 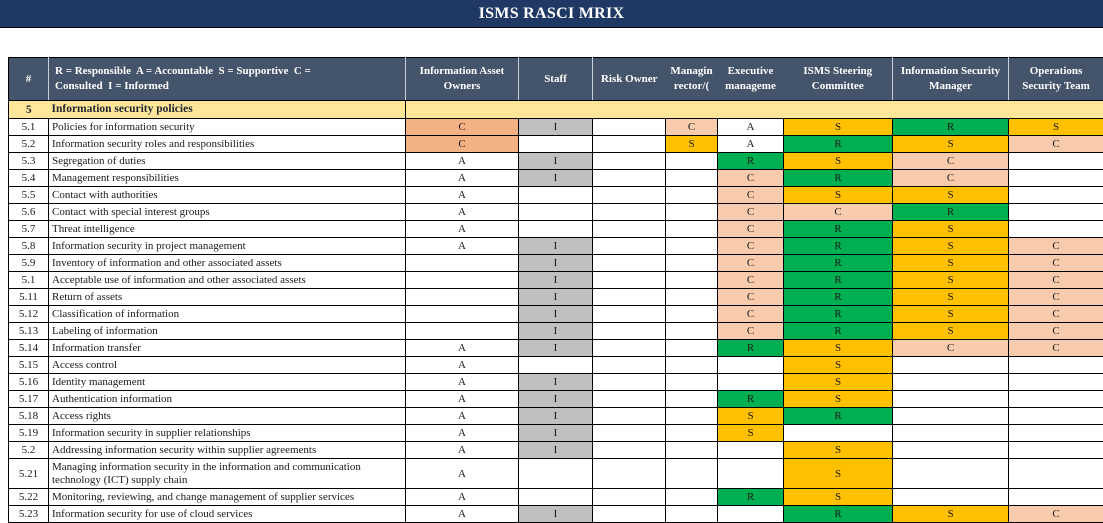 What do you see at coordinates (29, 433) in the screenshot?
I see `cell-number: 5.19` at bounding box center [29, 433].